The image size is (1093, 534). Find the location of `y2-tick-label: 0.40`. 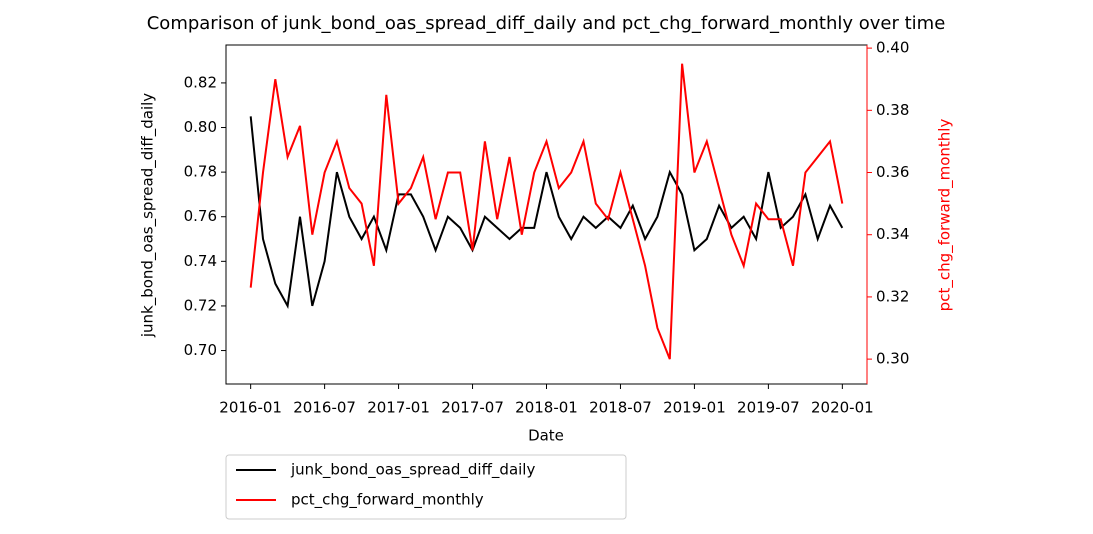

y2-tick-label: 0.40 is located at coordinates (892, 48).